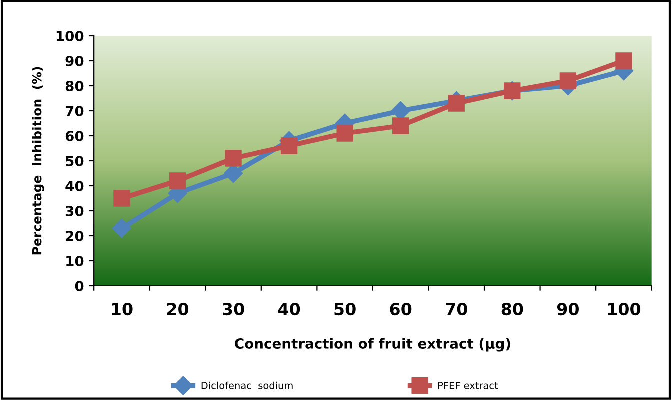 The height and width of the screenshot is (400, 672). What do you see at coordinates (75, 186) in the screenshot?
I see `y-tick-label: 40` at bounding box center [75, 186].